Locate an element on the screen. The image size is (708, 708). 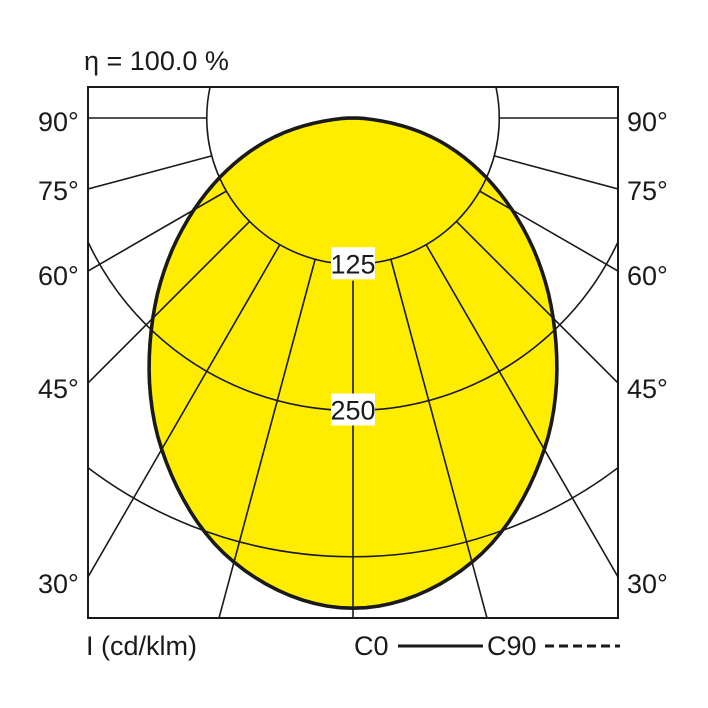
legend-c0-label: C0 is located at coordinates (371, 646).